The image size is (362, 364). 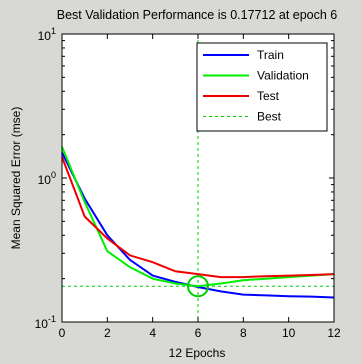 What do you see at coordinates (283, 76) in the screenshot?
I see `legend-label-validation: Validation` at bounding box center [283, 76].